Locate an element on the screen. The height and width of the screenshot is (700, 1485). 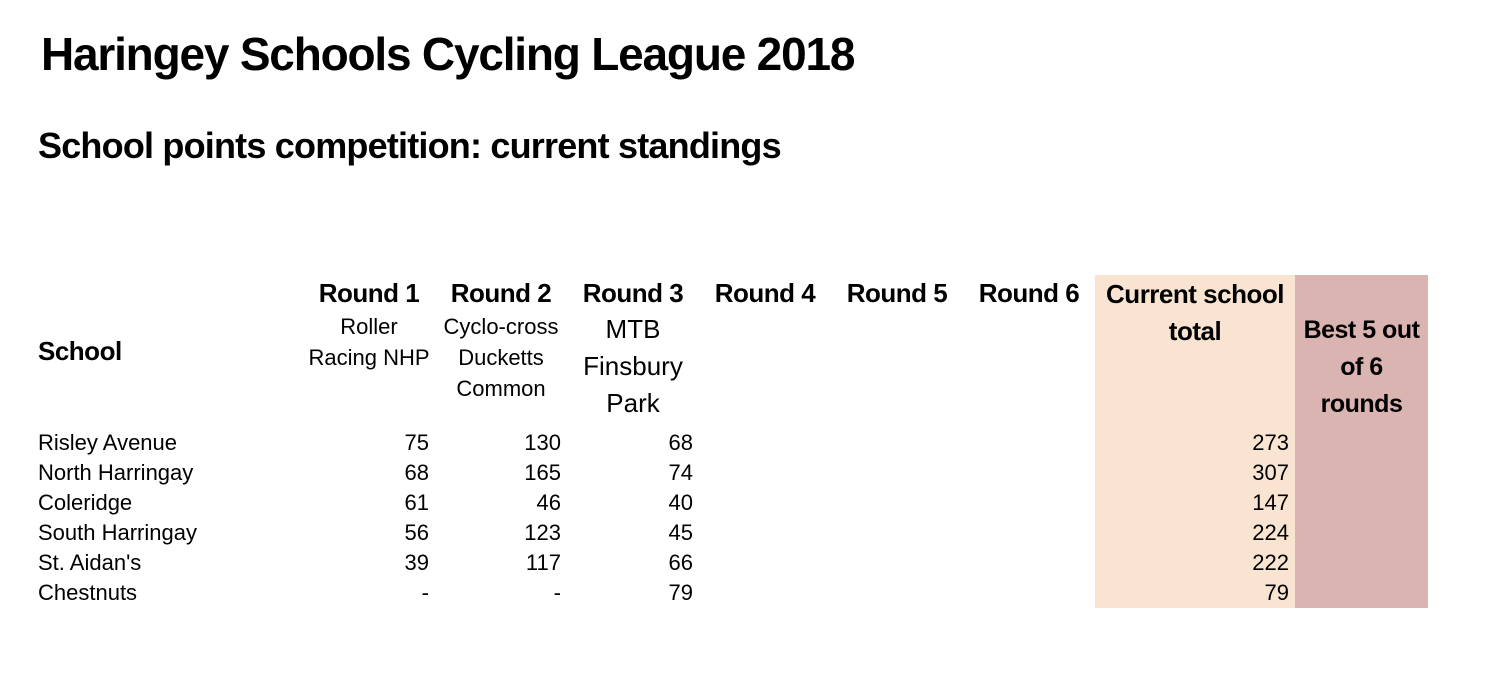
school-name: South Harringay is located at coordinates (117, 532).